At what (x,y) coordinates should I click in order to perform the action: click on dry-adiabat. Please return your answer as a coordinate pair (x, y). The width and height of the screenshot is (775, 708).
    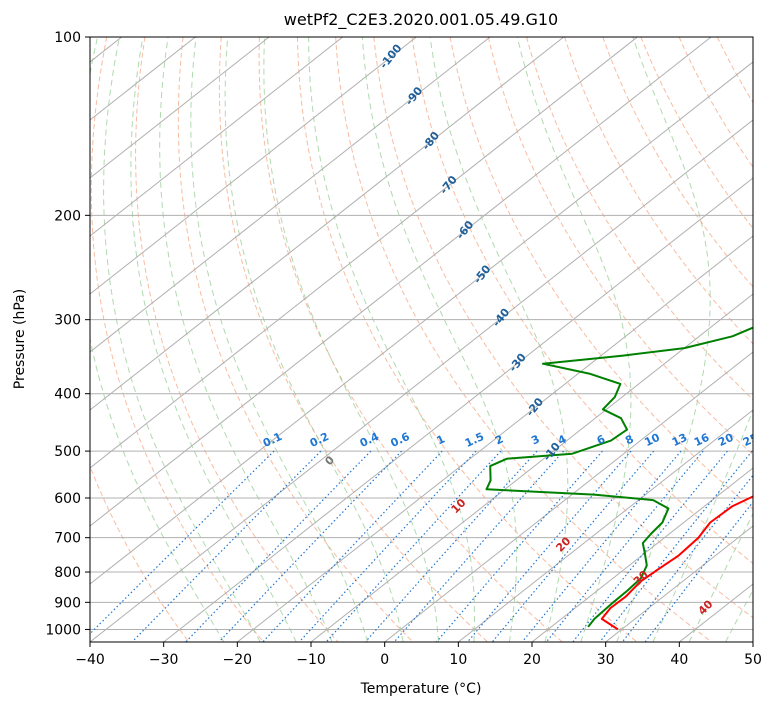
    Looking at the image, I should click on (140, 553).